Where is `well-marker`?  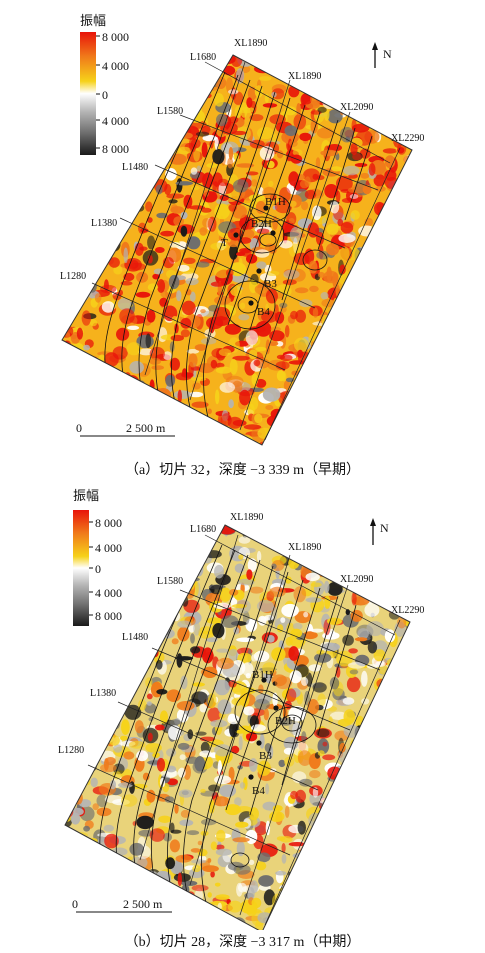 well-marker is located at coordinates (236, 235).